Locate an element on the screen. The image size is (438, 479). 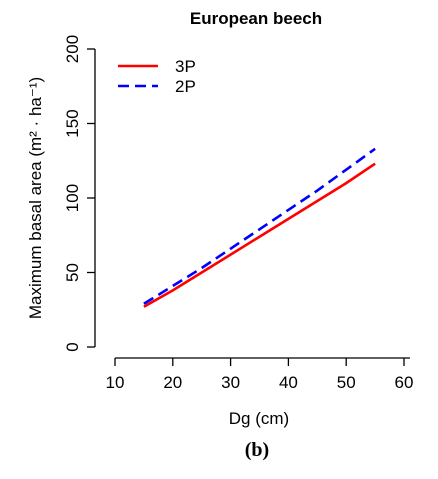
x-tick-label: 20 is located at coordinates (172, 382).